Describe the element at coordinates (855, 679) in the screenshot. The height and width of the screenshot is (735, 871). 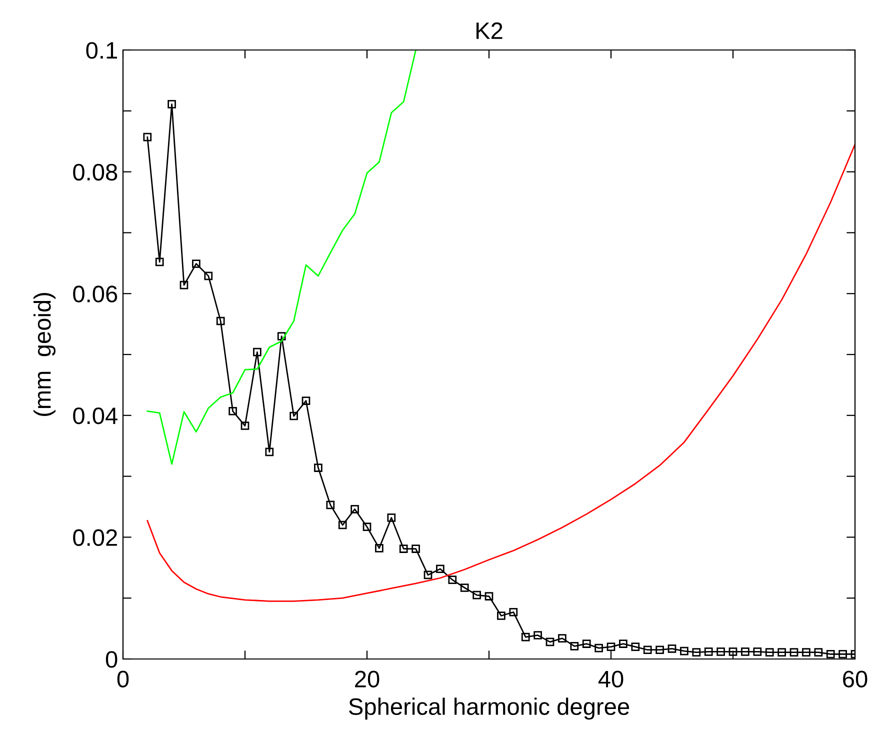
I see `x-tick-label: 60` at that location.